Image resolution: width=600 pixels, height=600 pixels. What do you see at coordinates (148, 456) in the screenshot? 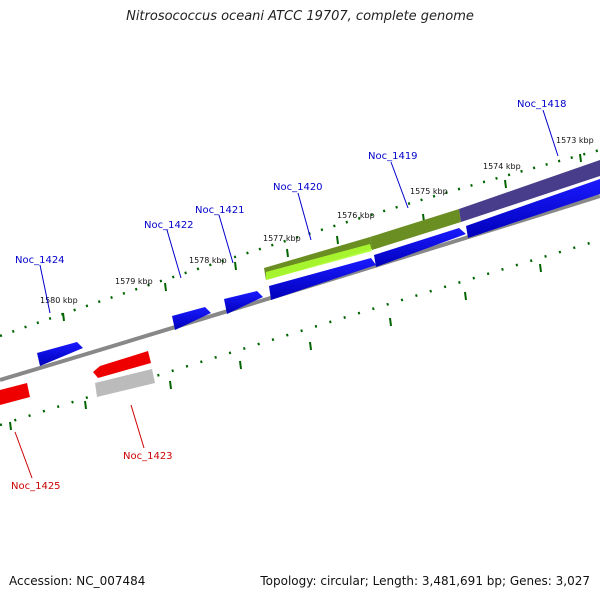
I see `gene-label-noc1423: Noc_1423` at bounding box center [148, 456].